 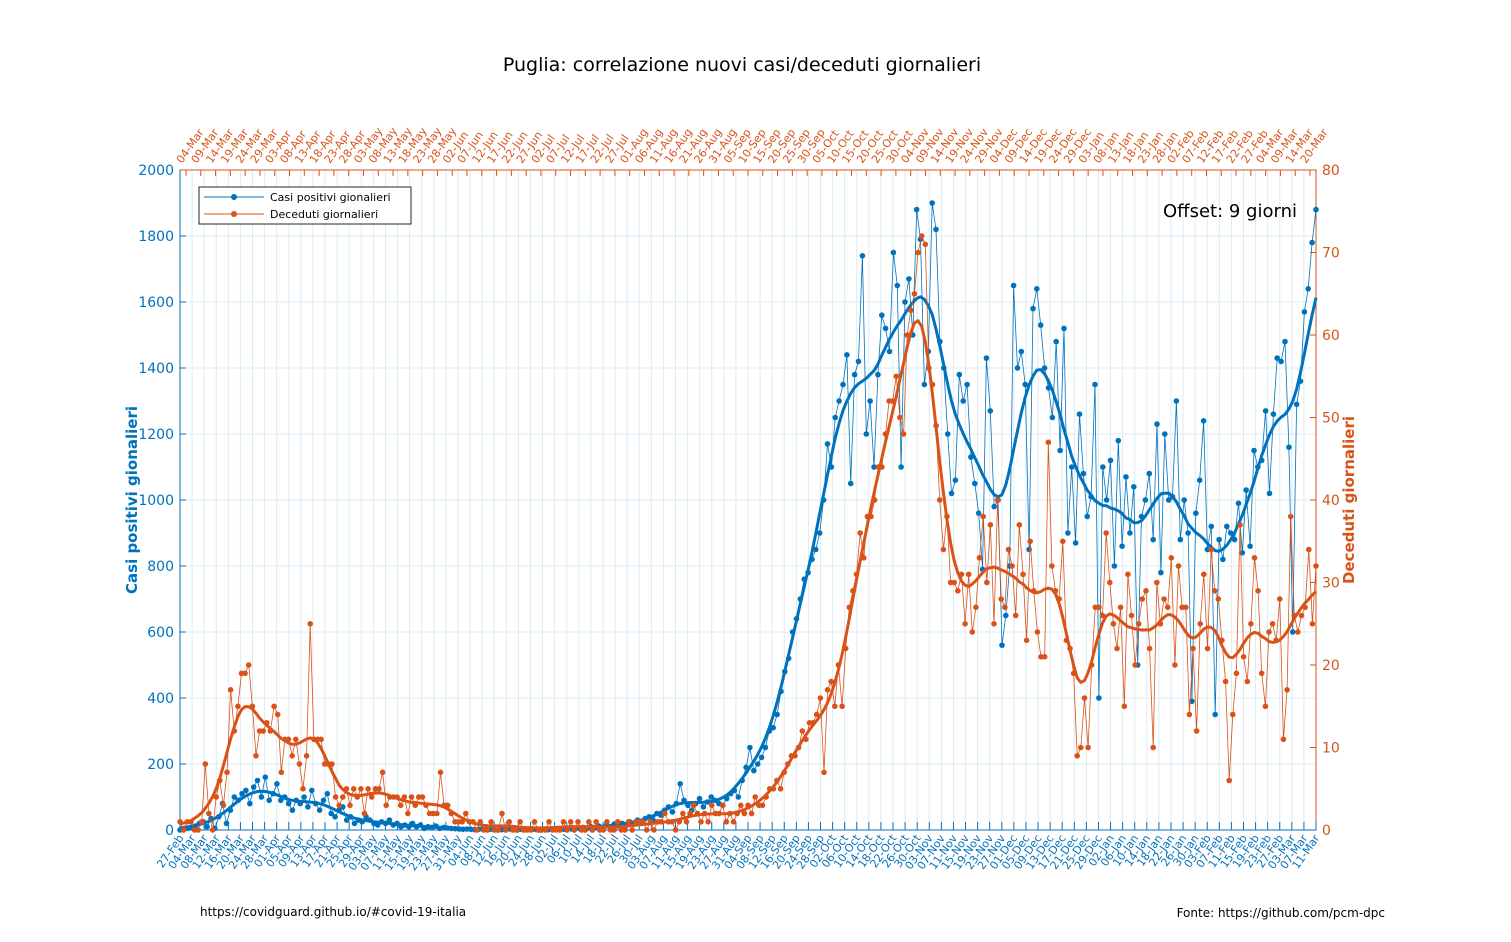 What do you see at coordinates (1331, 749) in the screenshot?
I see `right-tick-label: 10` at bounding box center [1331, 749].